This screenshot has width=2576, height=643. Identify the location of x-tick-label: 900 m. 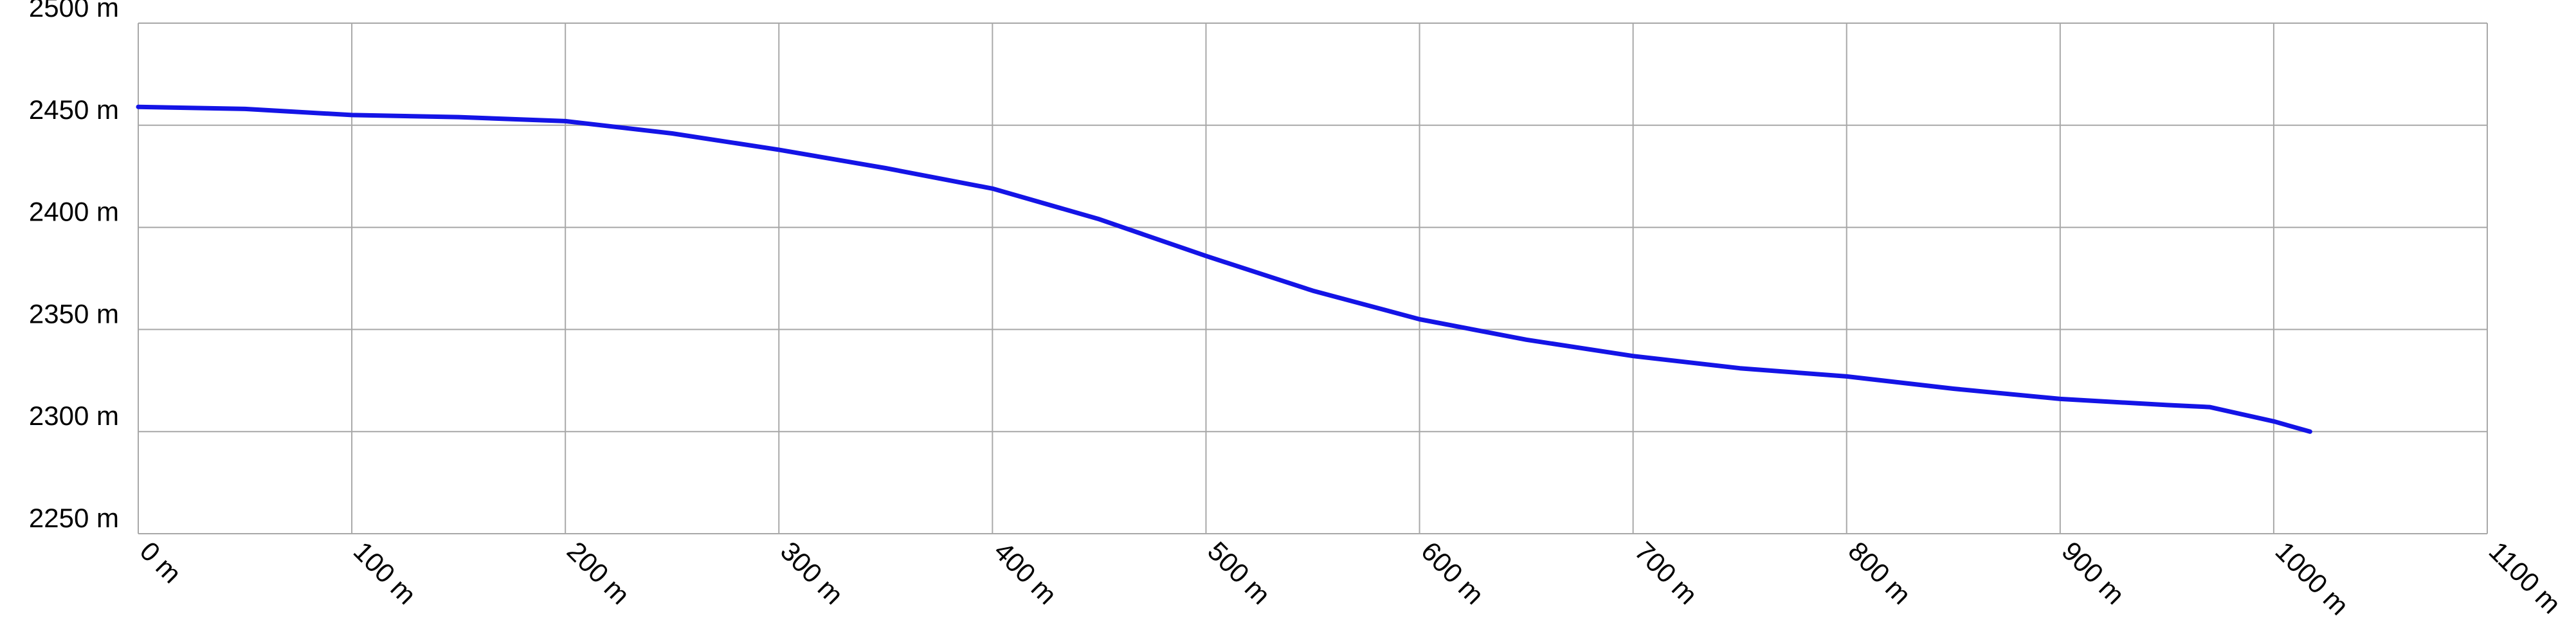
(2093, 573).